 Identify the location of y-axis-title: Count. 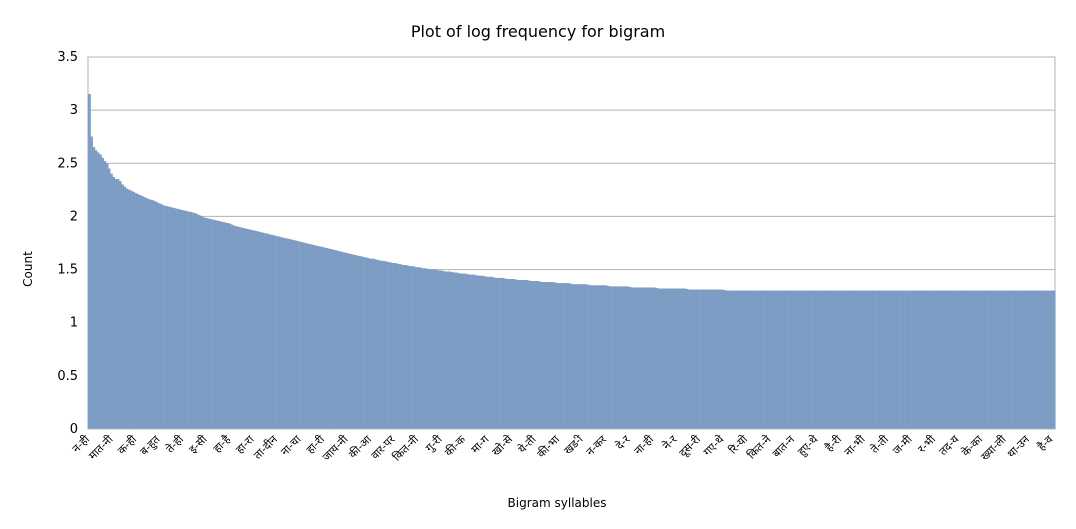
(28, 269).